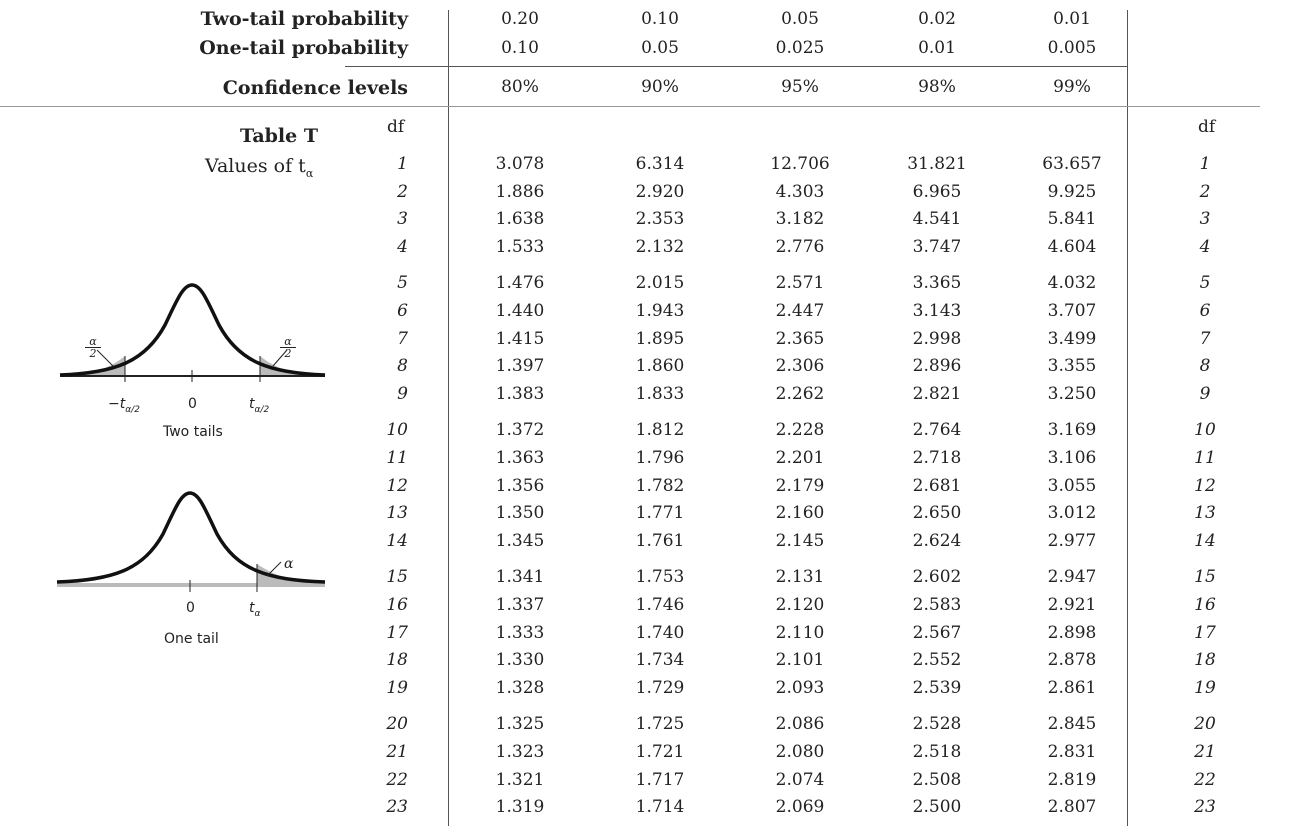  Describe the element at coordinates (520, 366) in the screenshot. I see `table-cell: 1.397` at that location.